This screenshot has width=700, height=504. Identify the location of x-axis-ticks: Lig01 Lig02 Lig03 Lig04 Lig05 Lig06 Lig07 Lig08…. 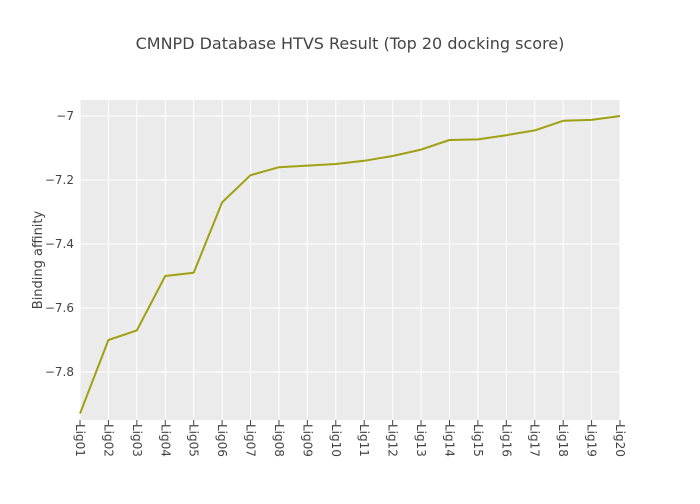
(350, 438).